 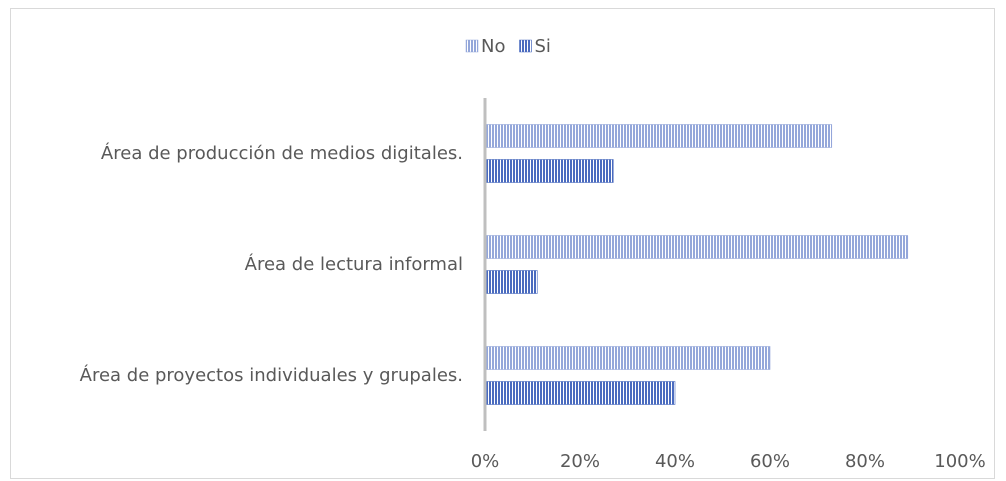 What do you see at coordinates (231, 265) in the screenshot?
I see `category-label-box: Área de lectura informal` at bounding box center [231, 265].